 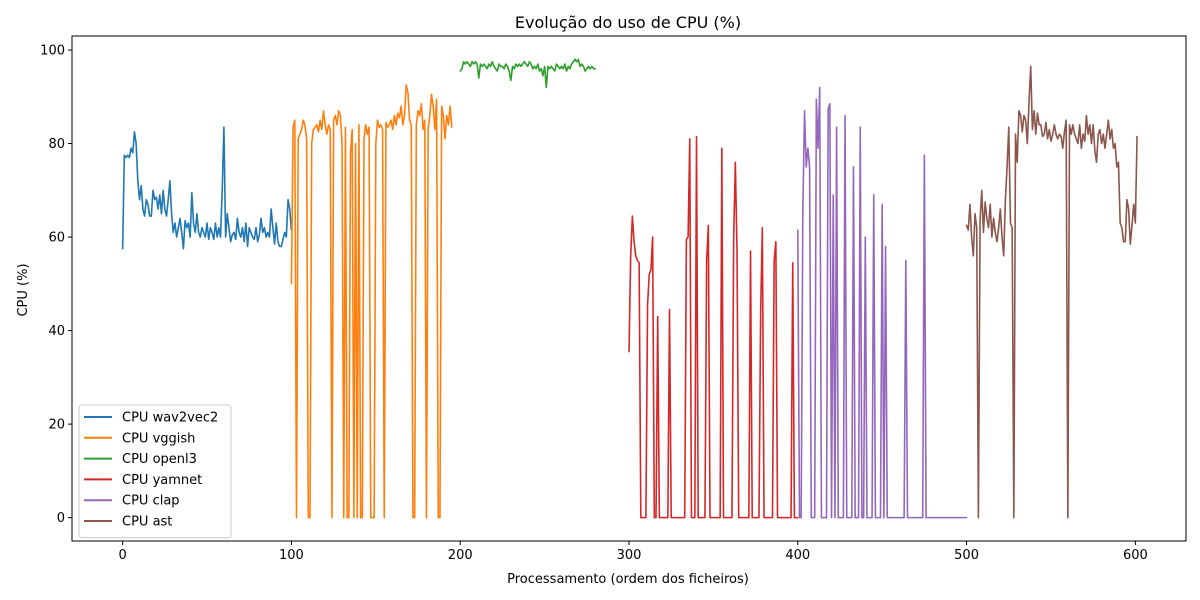 What do you see at coordinates (713, 327) in the screenshot?
I see `series-line-cpu-yamnet` at bounding box center [713, 327].